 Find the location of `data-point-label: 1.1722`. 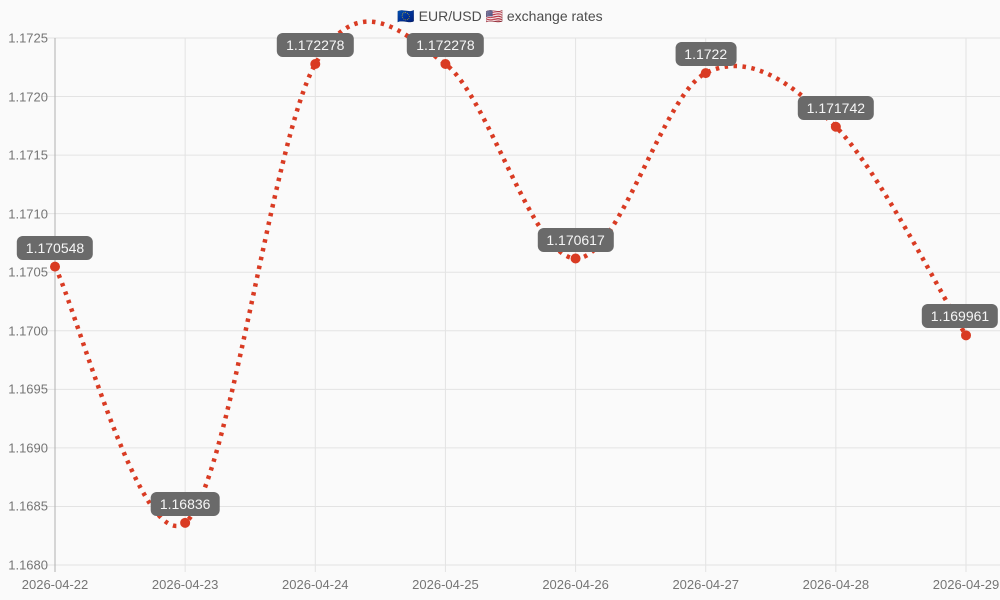

data-point-label: 1.1722 is located at coordinates (706, 54).